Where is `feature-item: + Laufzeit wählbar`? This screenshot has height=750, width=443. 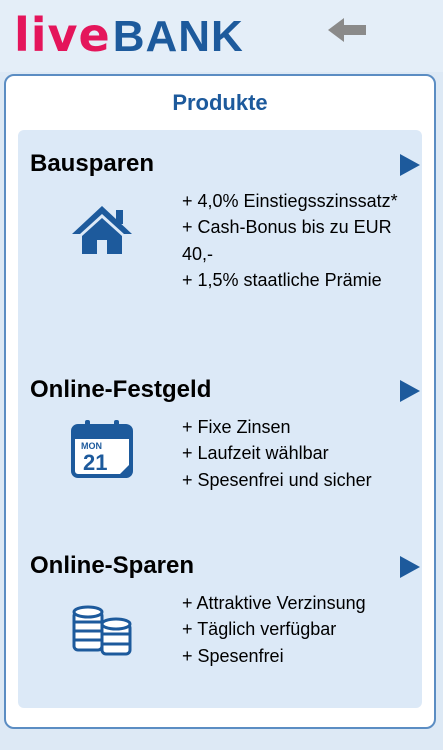
feature-item: + Laufzeit wählbar is located at coordinates (255, 453).